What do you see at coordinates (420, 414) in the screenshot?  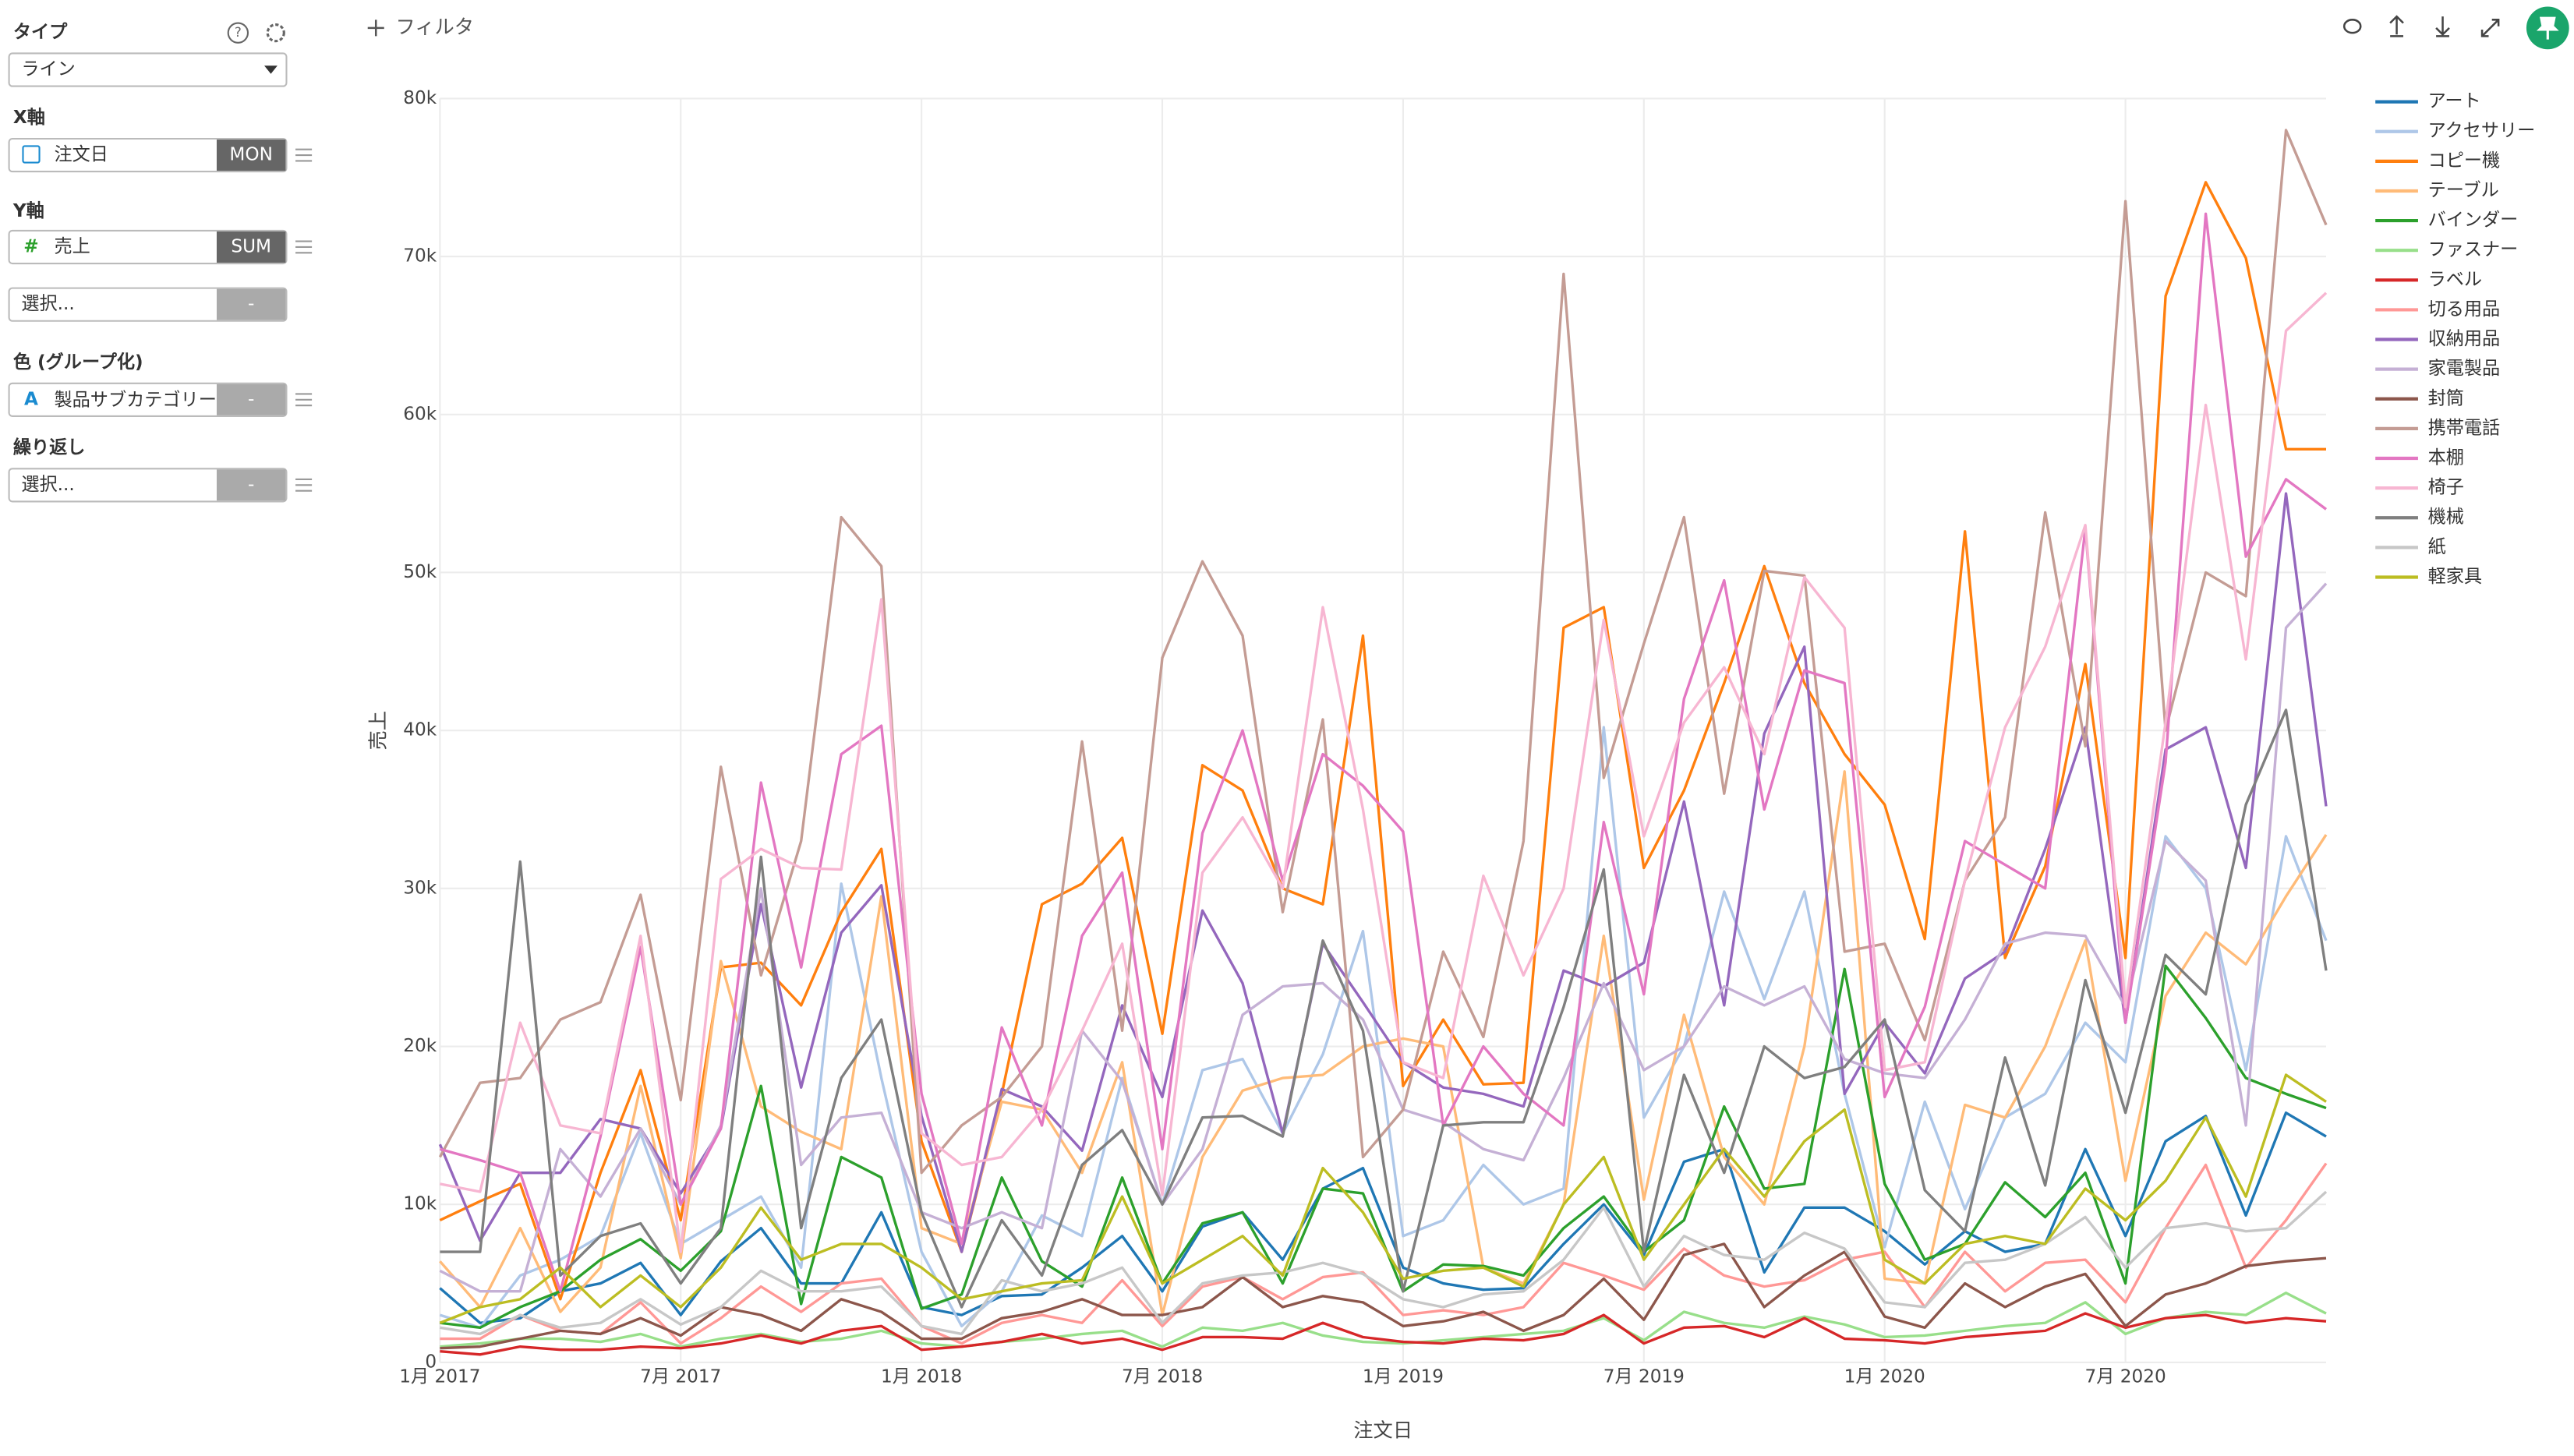 I see `y-tick-label: 60k` at bounding box center [420, 414].